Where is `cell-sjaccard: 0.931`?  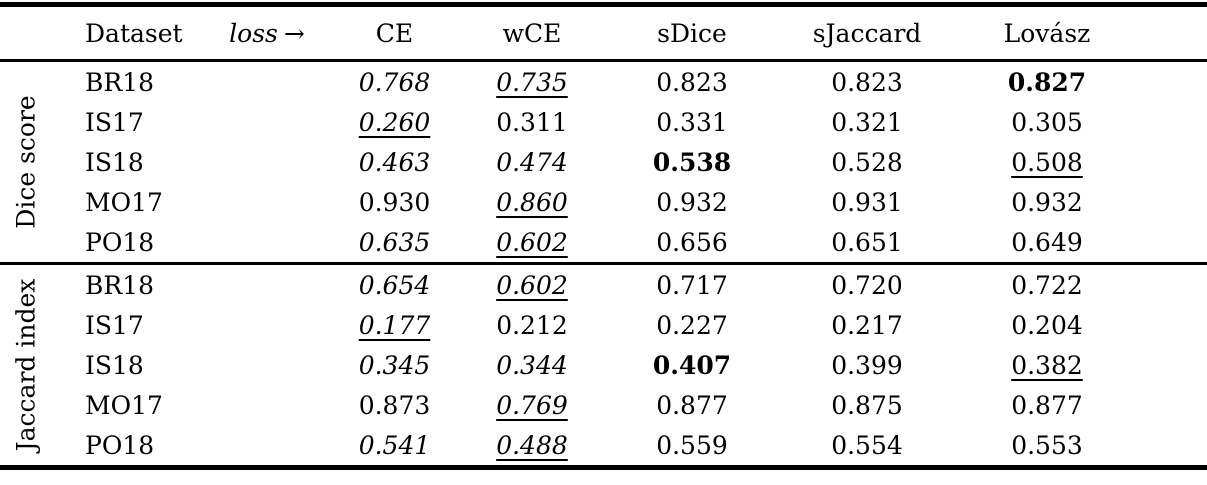 cell-sjaccard: 0.931 is located at coordinates (867, 202).